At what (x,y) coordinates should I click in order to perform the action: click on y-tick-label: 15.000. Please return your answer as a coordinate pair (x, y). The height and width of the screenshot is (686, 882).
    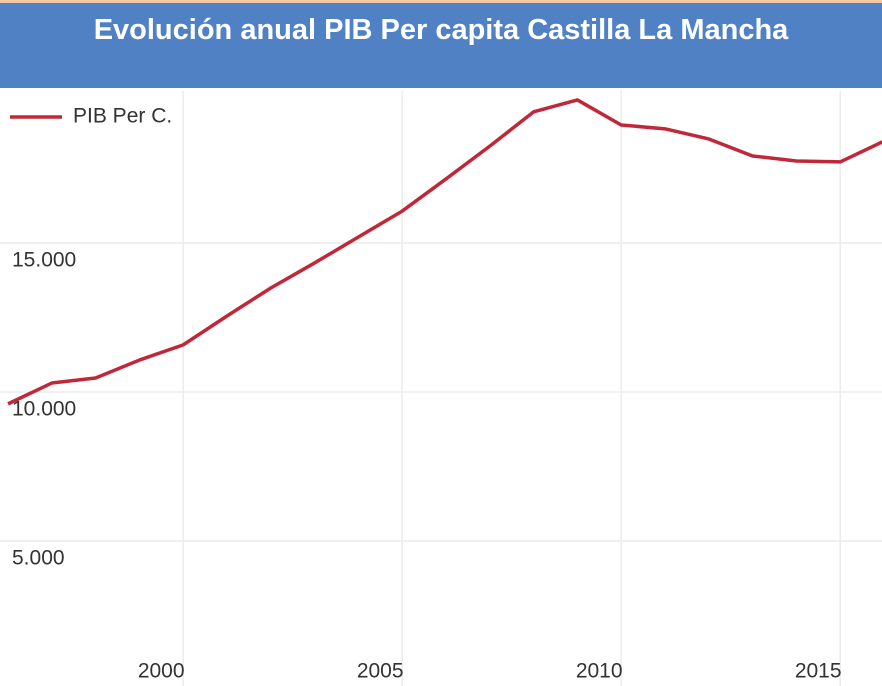
    Looking at the image, I should click on (44, 260).